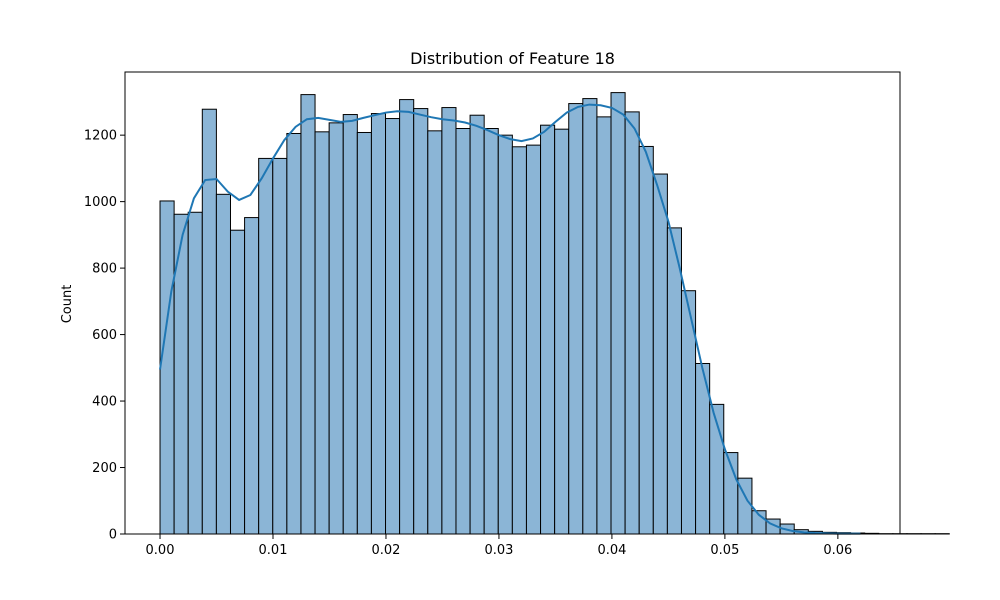 This screenshot has height=600, width=1000. Describe the element at coordinates (104, 468) in the screenshot. I see `y-tick-label: 200` at that location.